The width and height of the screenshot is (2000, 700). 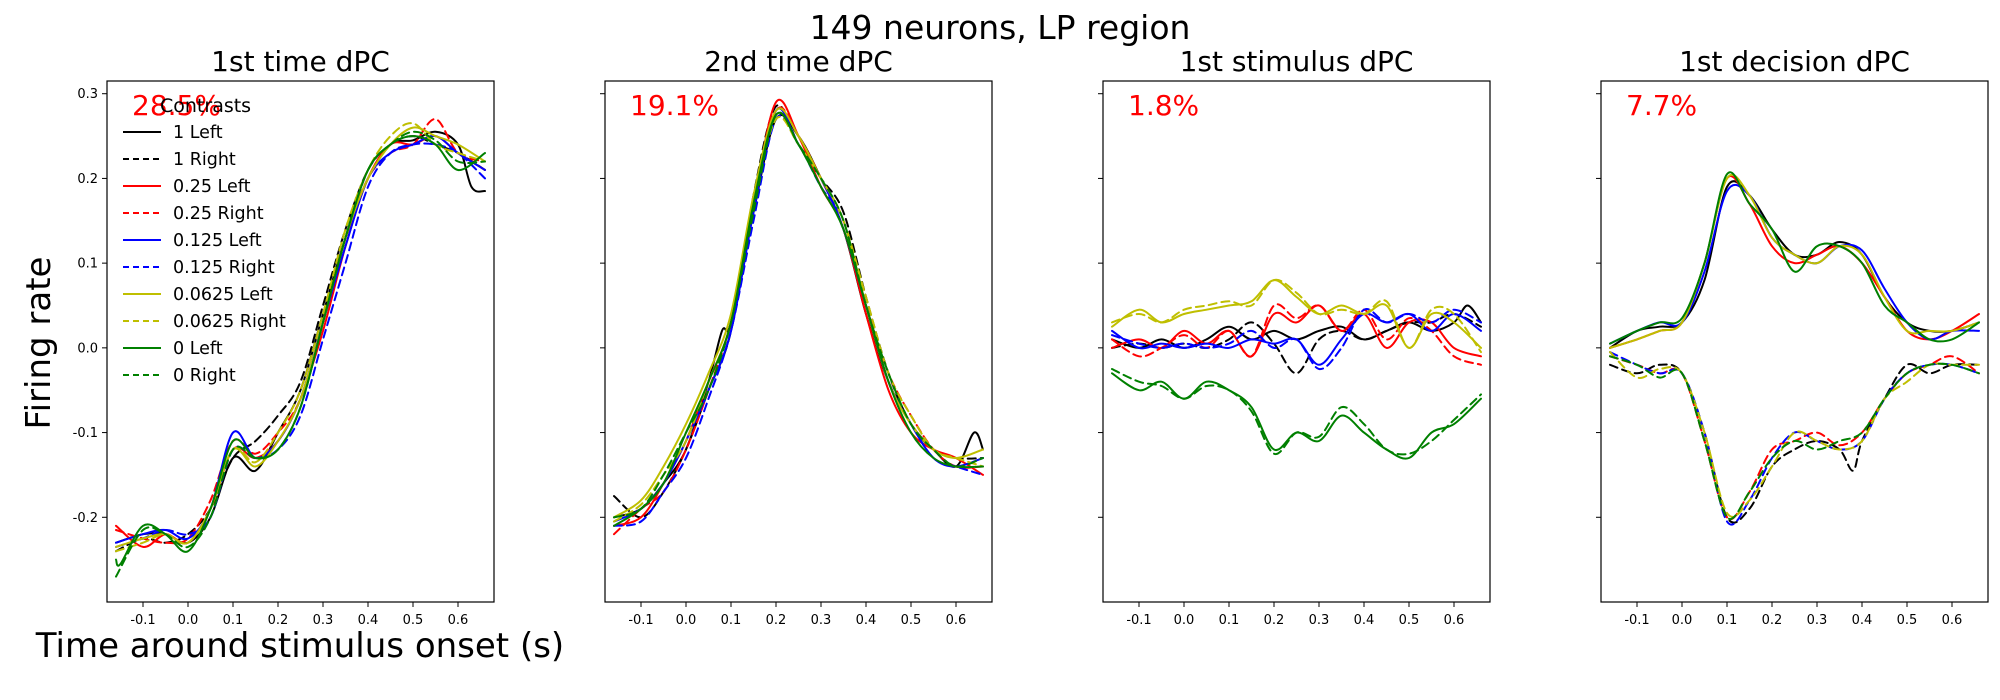 I want to click on explained-variance-label: 28.5%, so click(x=176, y=105).